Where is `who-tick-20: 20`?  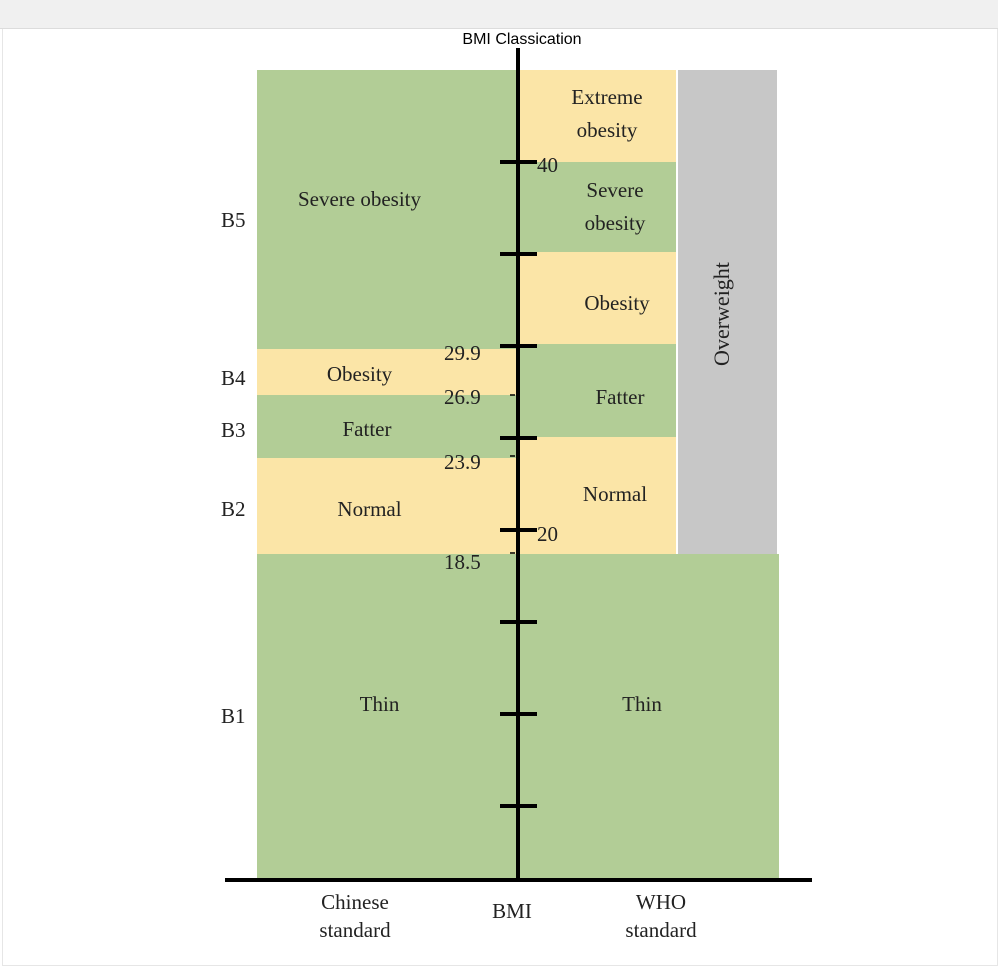
who-tick-20: 20 is located at coordinates (547, 534).